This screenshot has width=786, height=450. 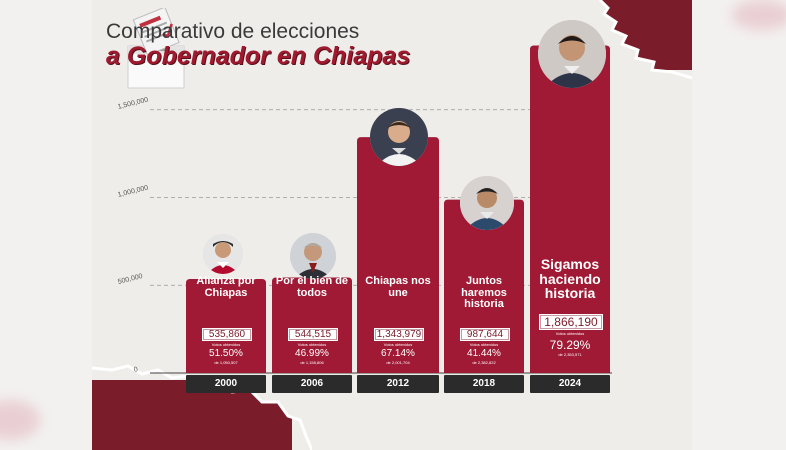 I want to click on votes-value: 1,866,190, so click(x=571, y=322).